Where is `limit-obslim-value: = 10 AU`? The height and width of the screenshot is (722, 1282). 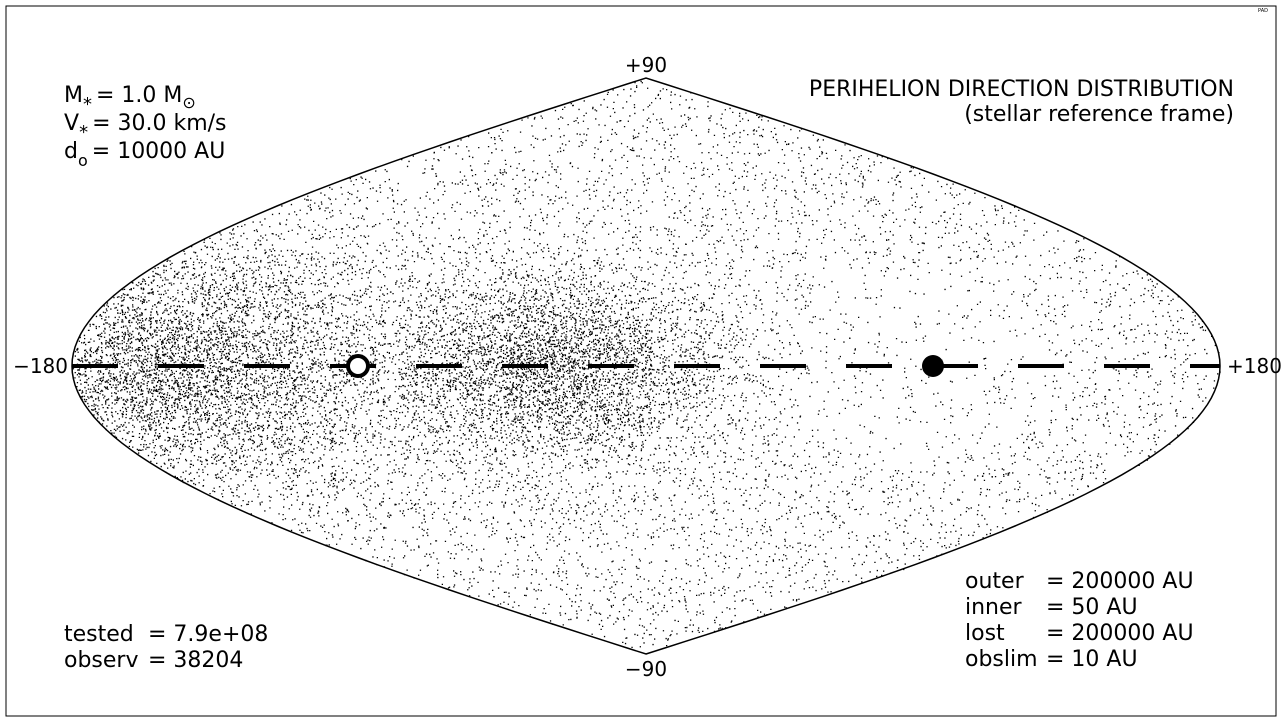 limit-obslim-value: = 10 AU is located at coordinates (1092, 659).